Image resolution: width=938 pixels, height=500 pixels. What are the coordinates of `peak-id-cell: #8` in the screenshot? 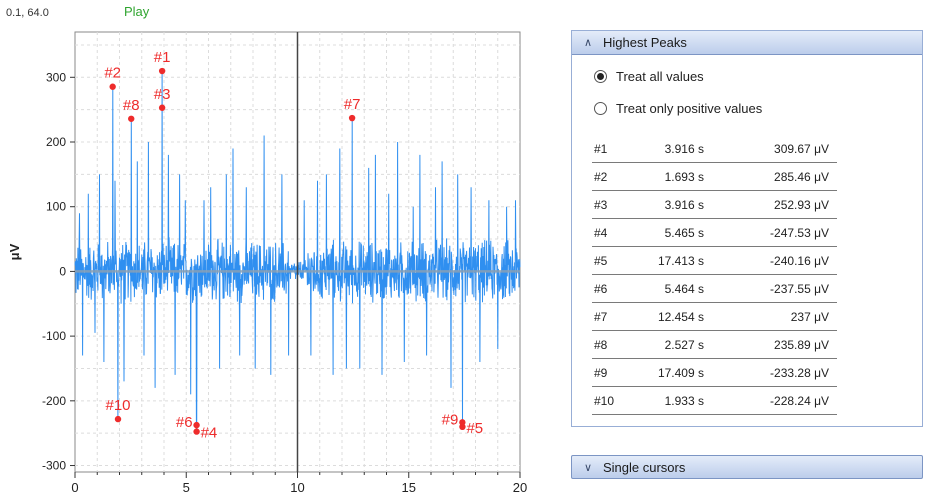 It's located at (612, 344).